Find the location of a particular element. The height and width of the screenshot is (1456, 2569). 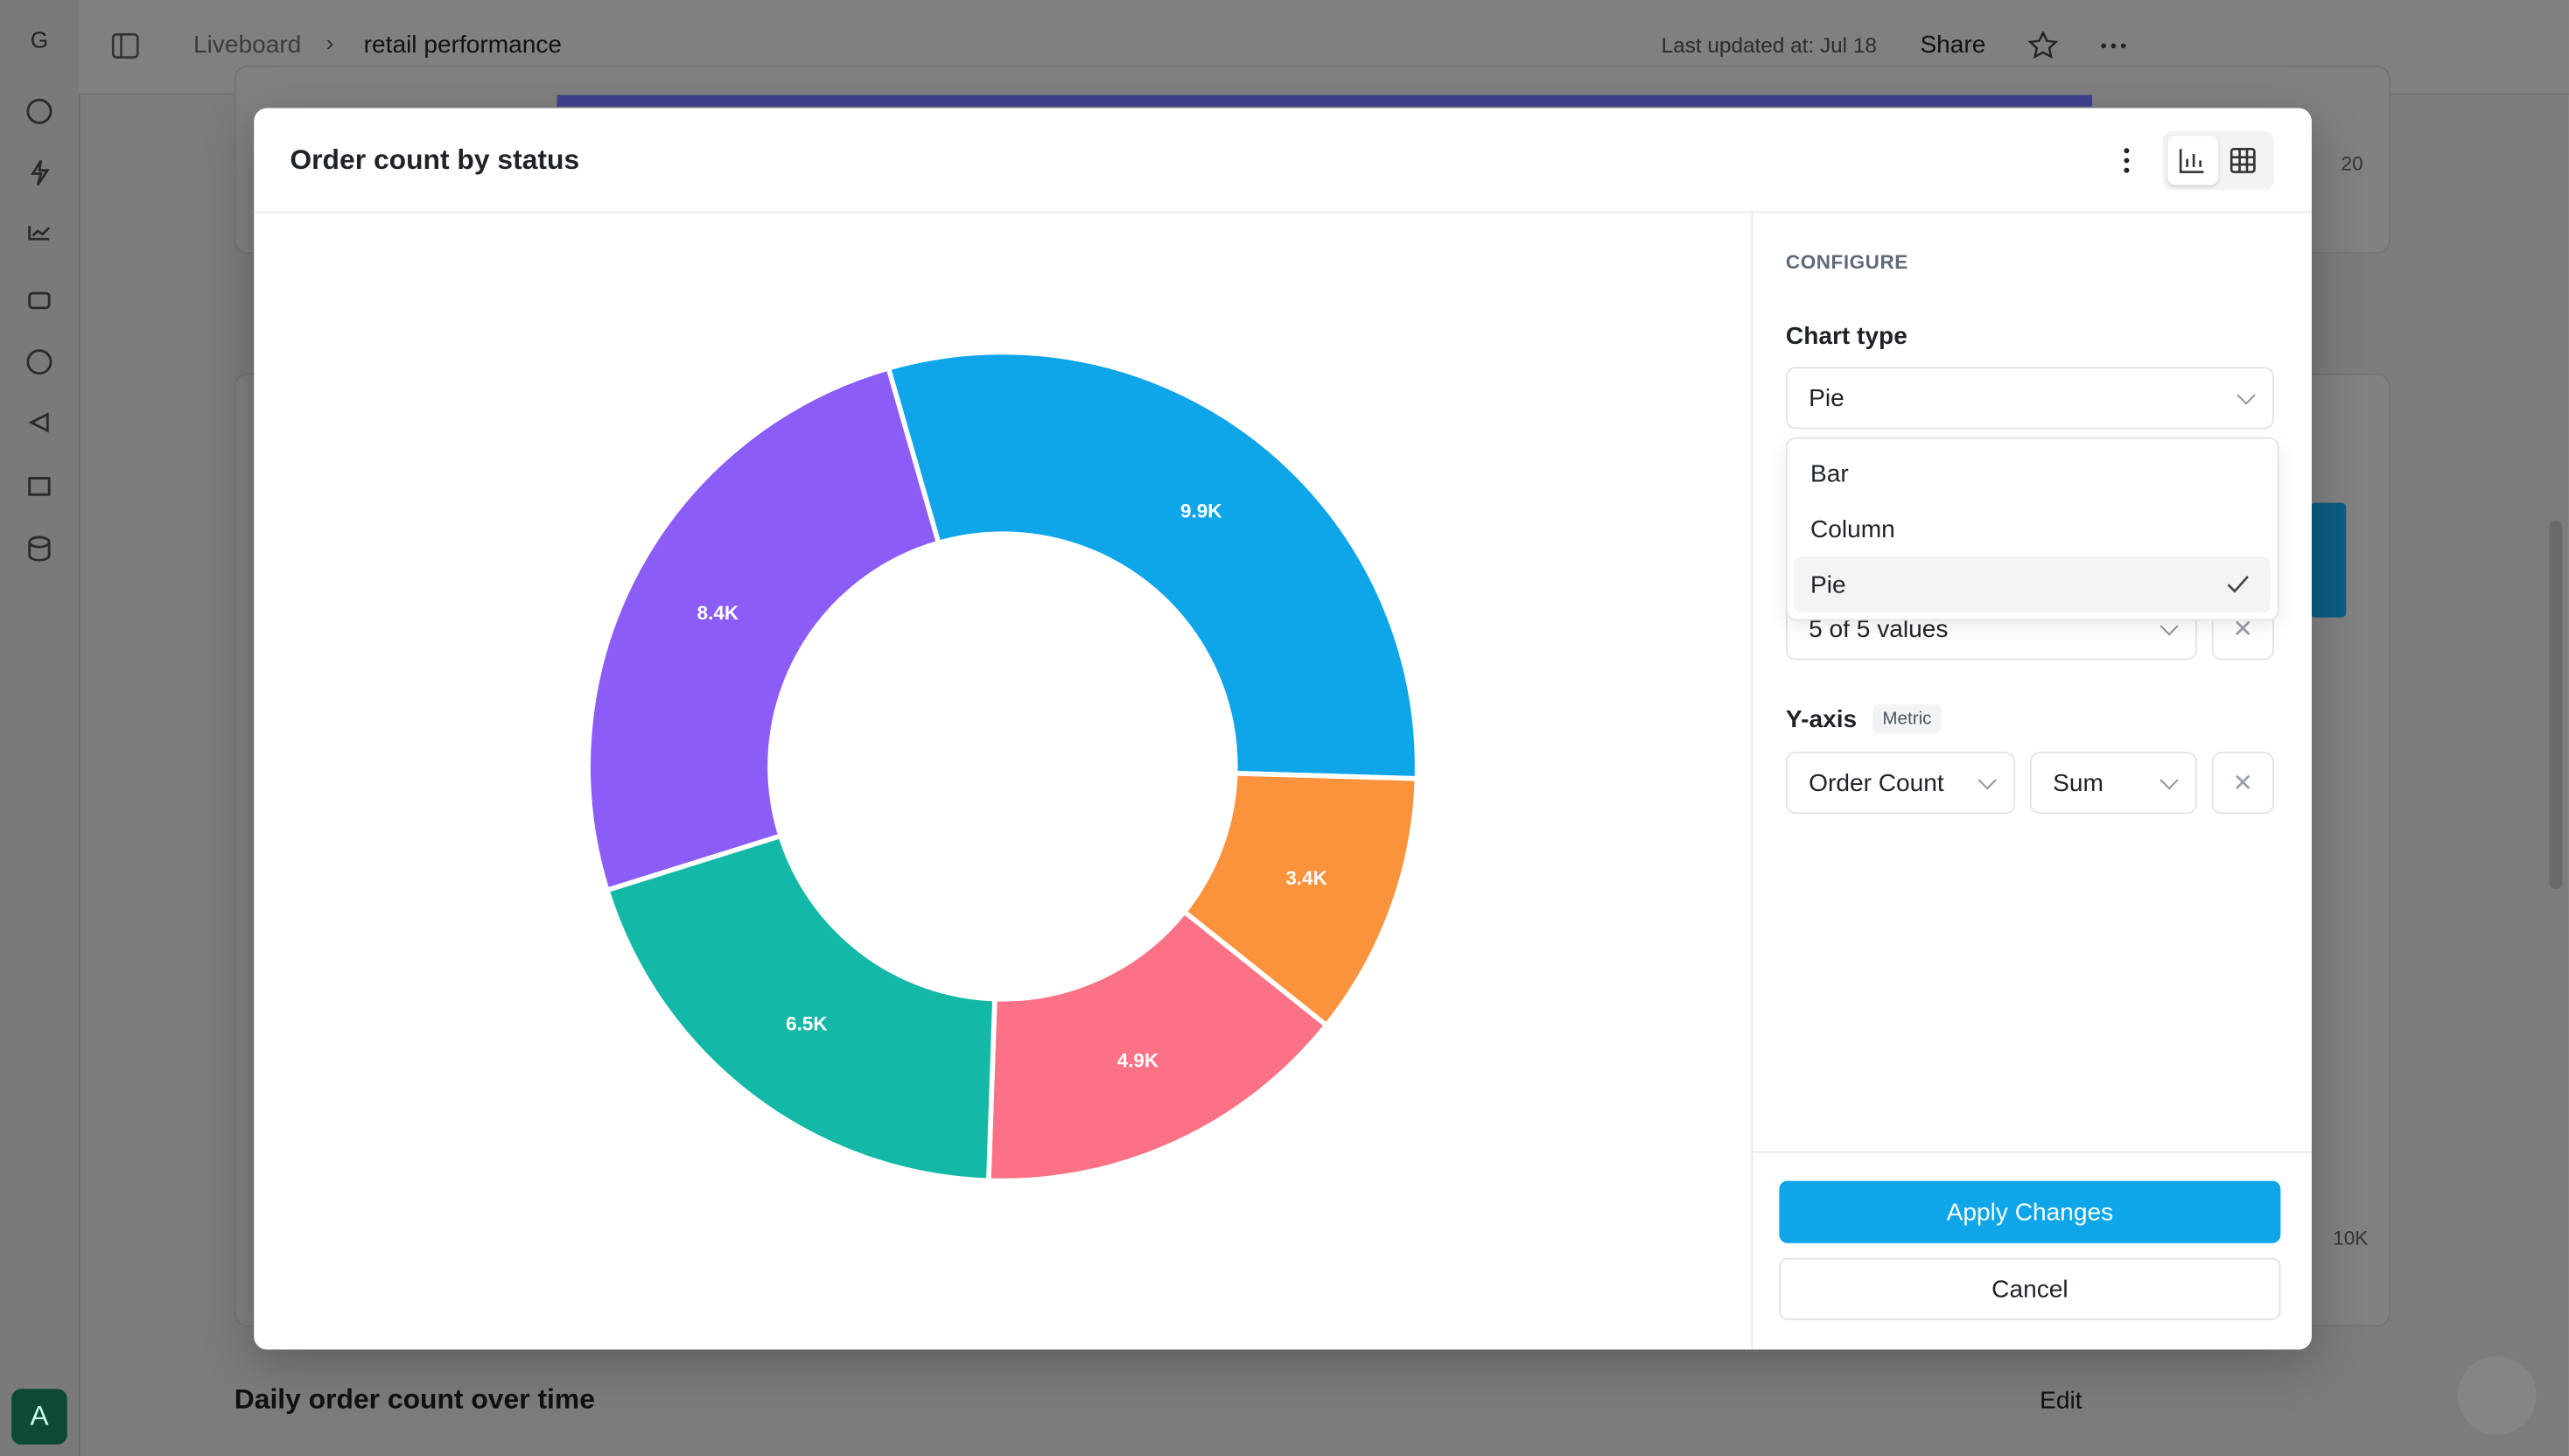

field-select: Order Count is located at coordinates (1900, 783).